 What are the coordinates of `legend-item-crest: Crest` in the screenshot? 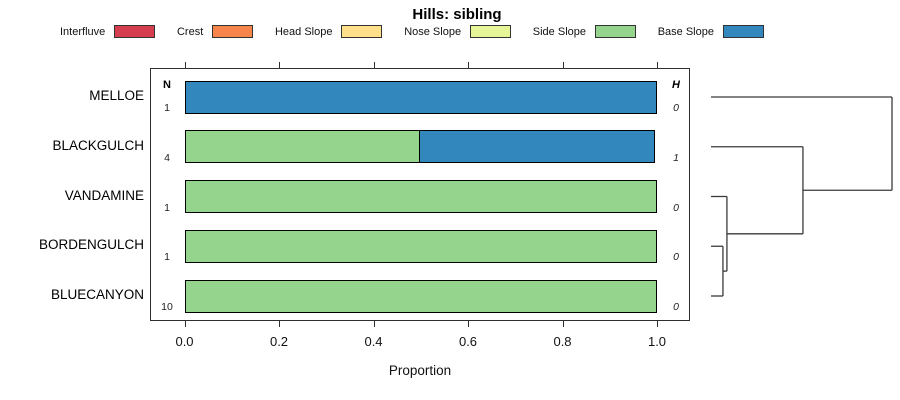 It's located at (215, 31).